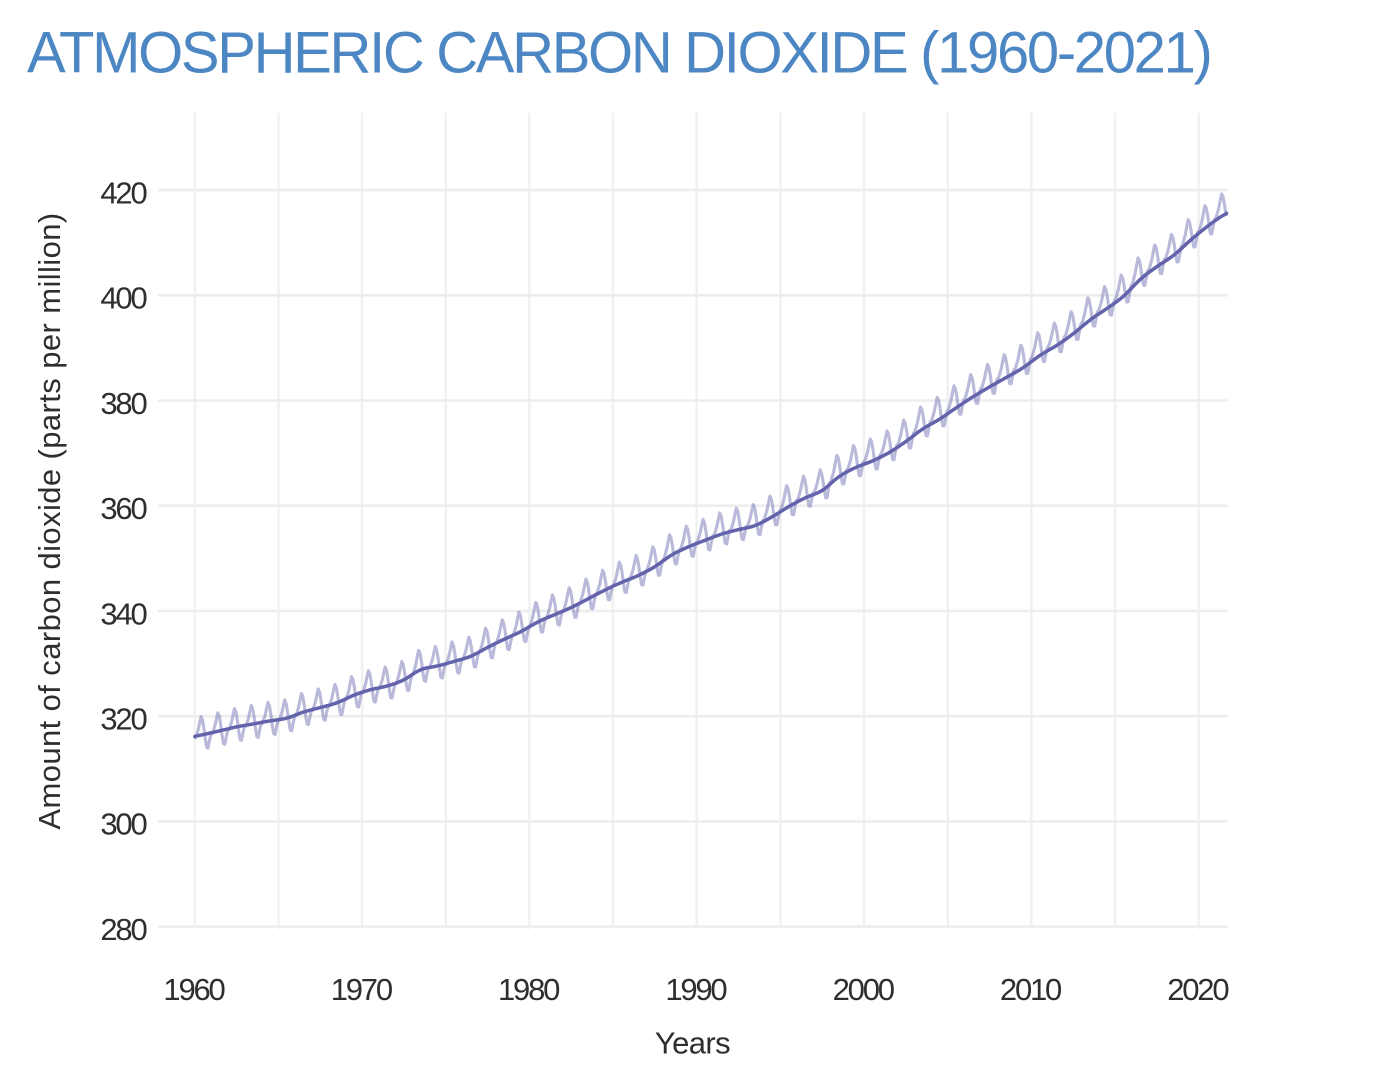  Describe the element at coordinates (696, 989) in the screenshot. I see `svg-text: 1990` at that location.